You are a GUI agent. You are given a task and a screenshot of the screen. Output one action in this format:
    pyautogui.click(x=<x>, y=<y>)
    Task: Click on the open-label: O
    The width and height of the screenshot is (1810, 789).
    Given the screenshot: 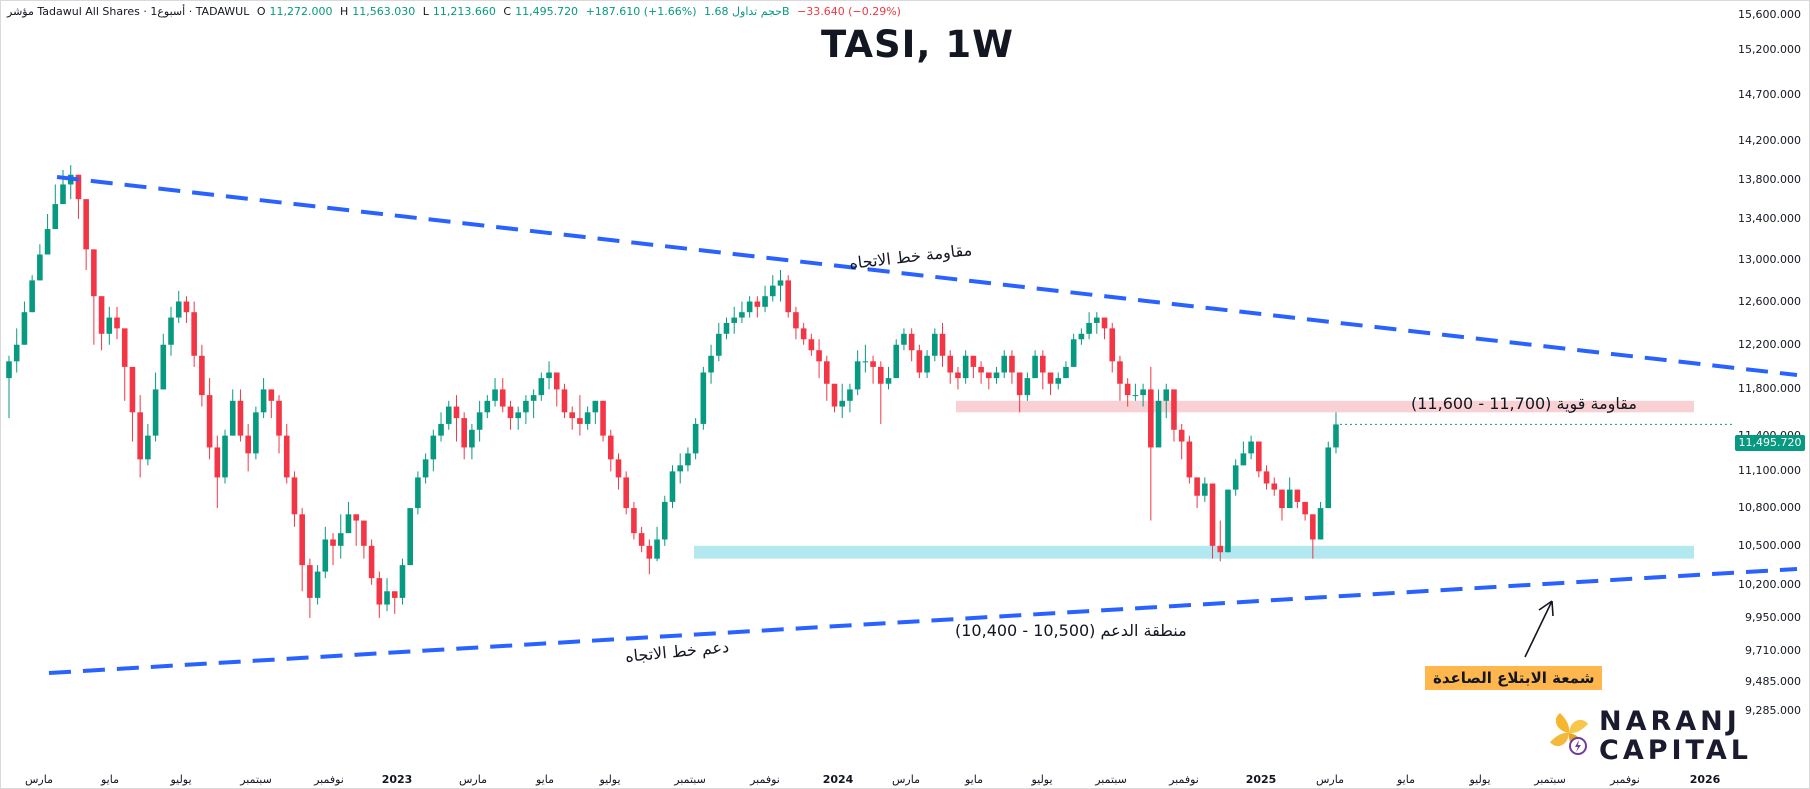 What is the action you would take?
    pyautogui.click(x=261, y=11)
    